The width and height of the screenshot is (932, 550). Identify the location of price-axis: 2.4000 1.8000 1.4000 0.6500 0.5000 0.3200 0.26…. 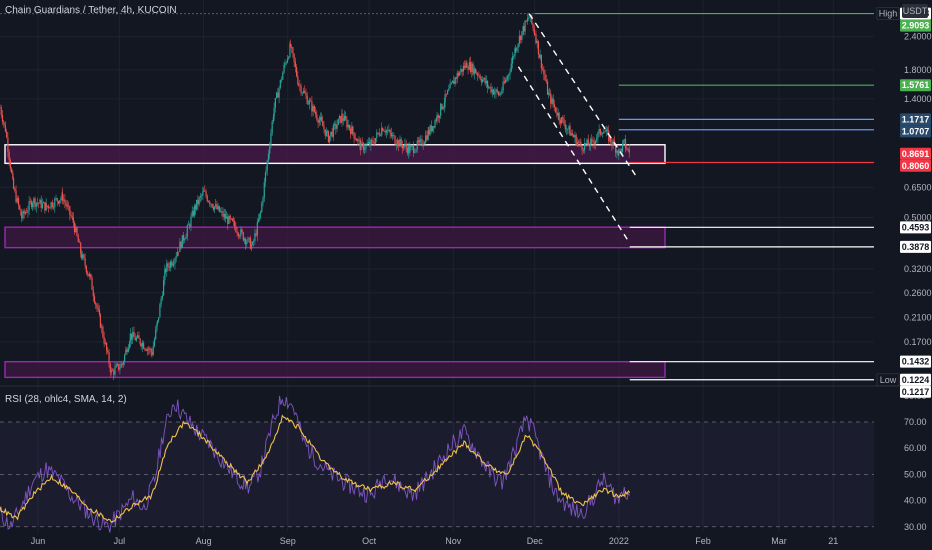
(918, 282).